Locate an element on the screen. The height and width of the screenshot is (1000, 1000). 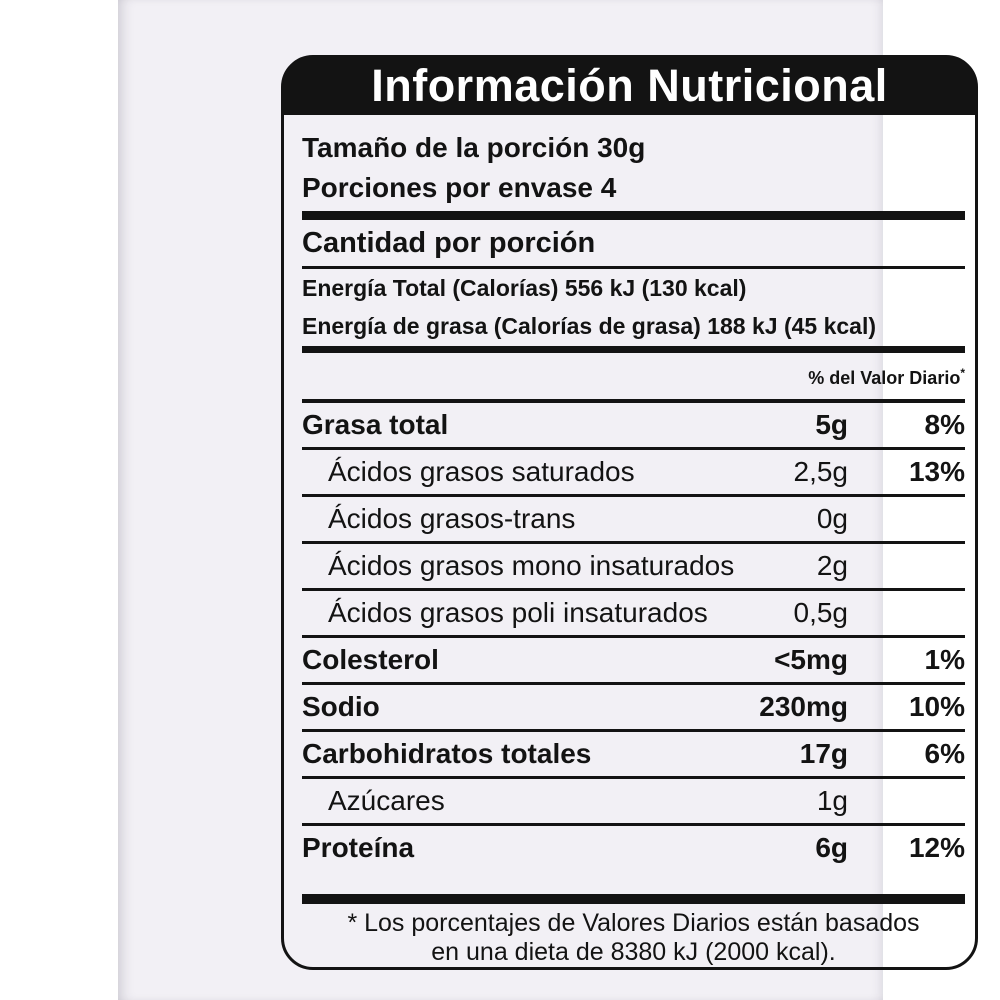
daily-value-asterisk: * is located at coordinates (962, 373).